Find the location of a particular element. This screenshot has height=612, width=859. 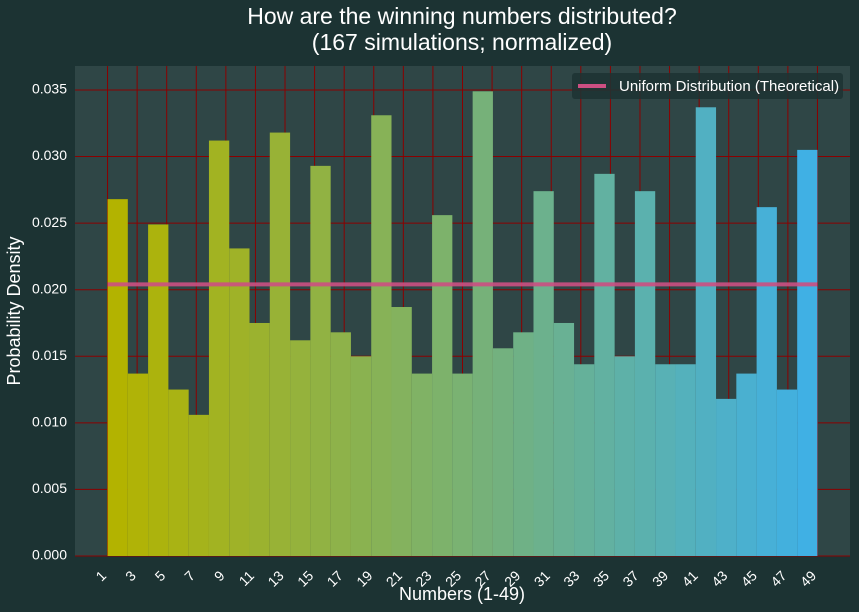

legend-label: Uniform Distribution (Theoretical) is located at coordinates (729, 86).